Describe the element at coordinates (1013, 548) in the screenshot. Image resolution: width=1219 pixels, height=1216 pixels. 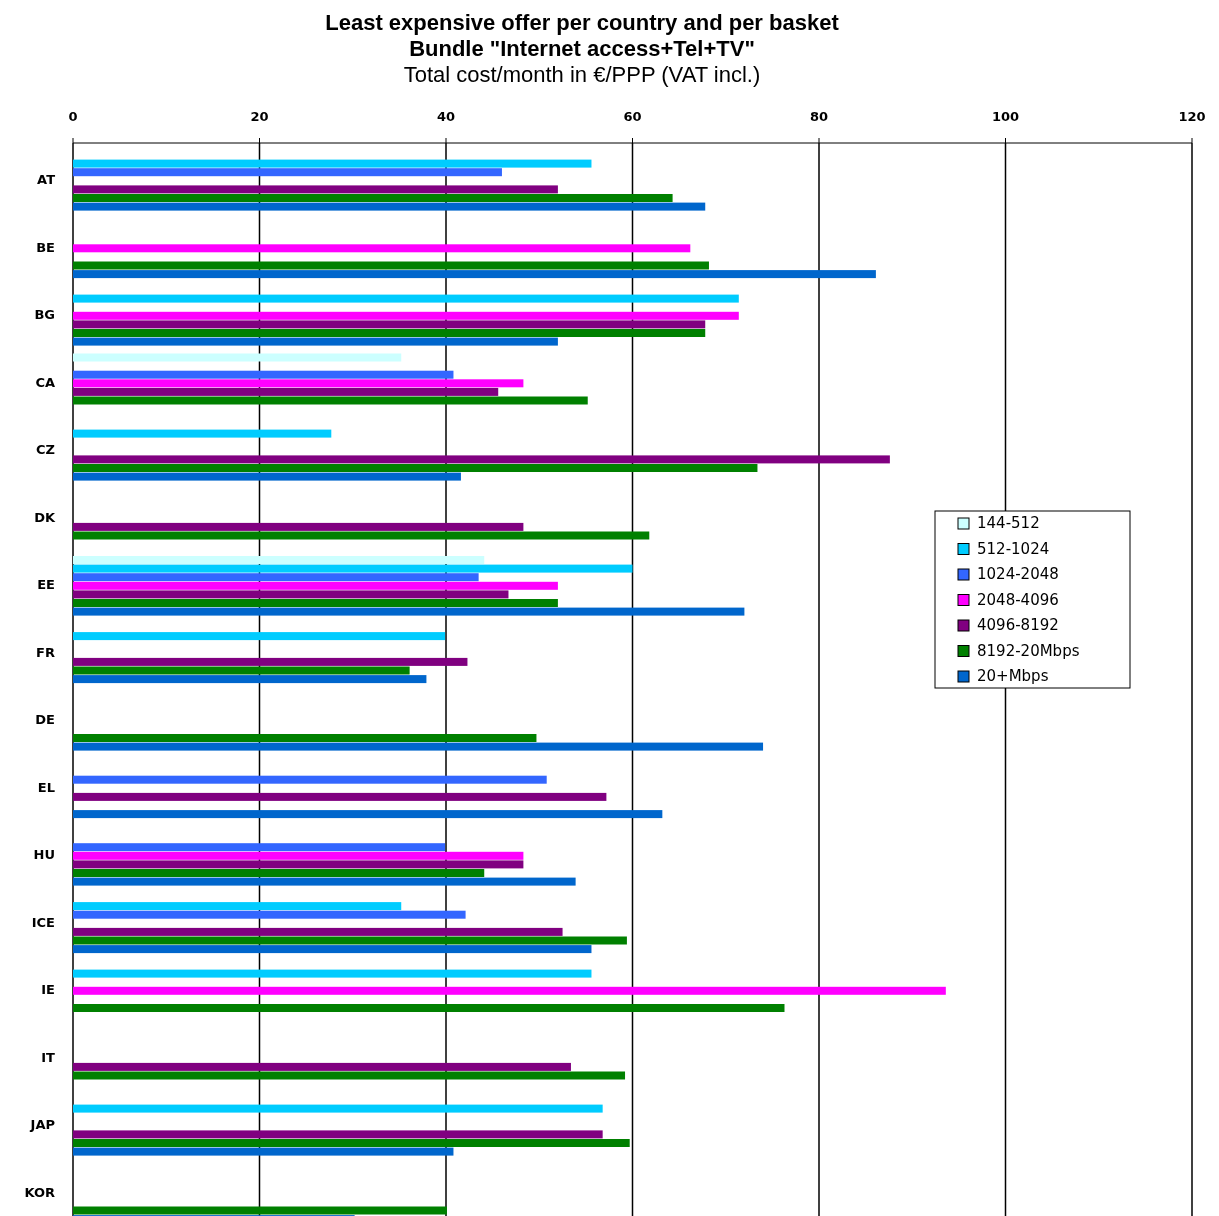
I see `legend-label: 512-1024` at that location.